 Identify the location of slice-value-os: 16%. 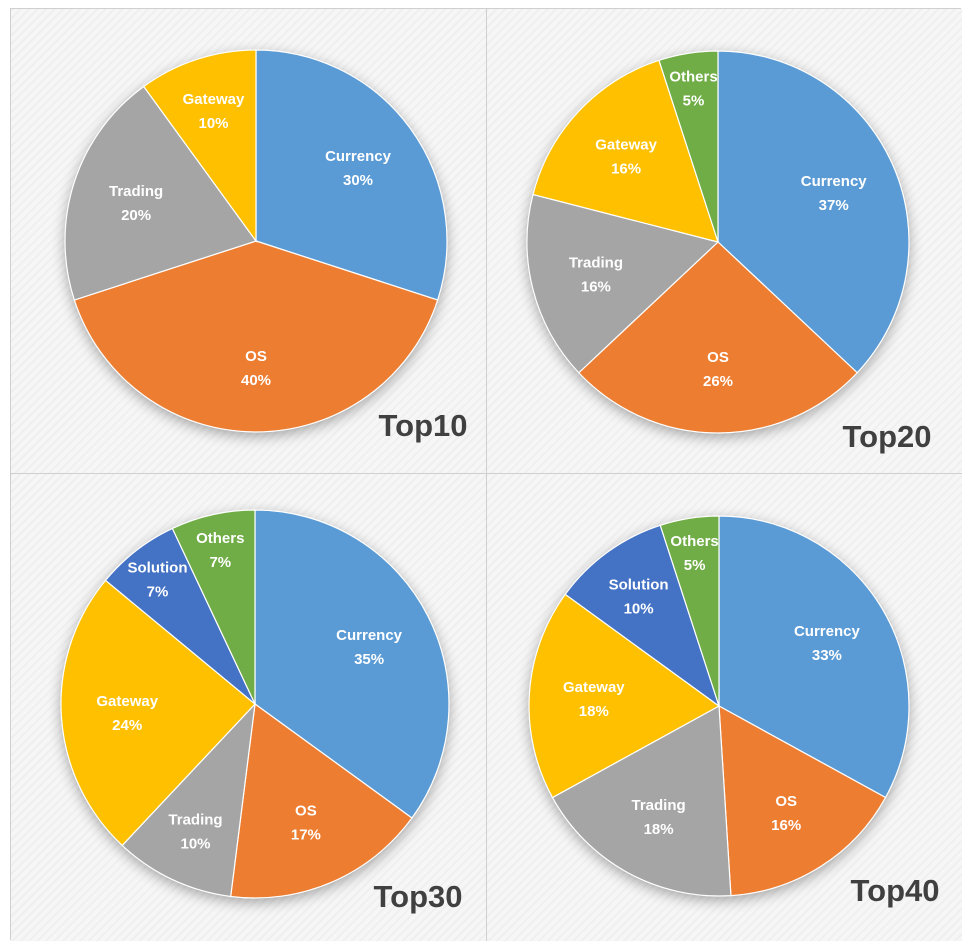
(786, 825).